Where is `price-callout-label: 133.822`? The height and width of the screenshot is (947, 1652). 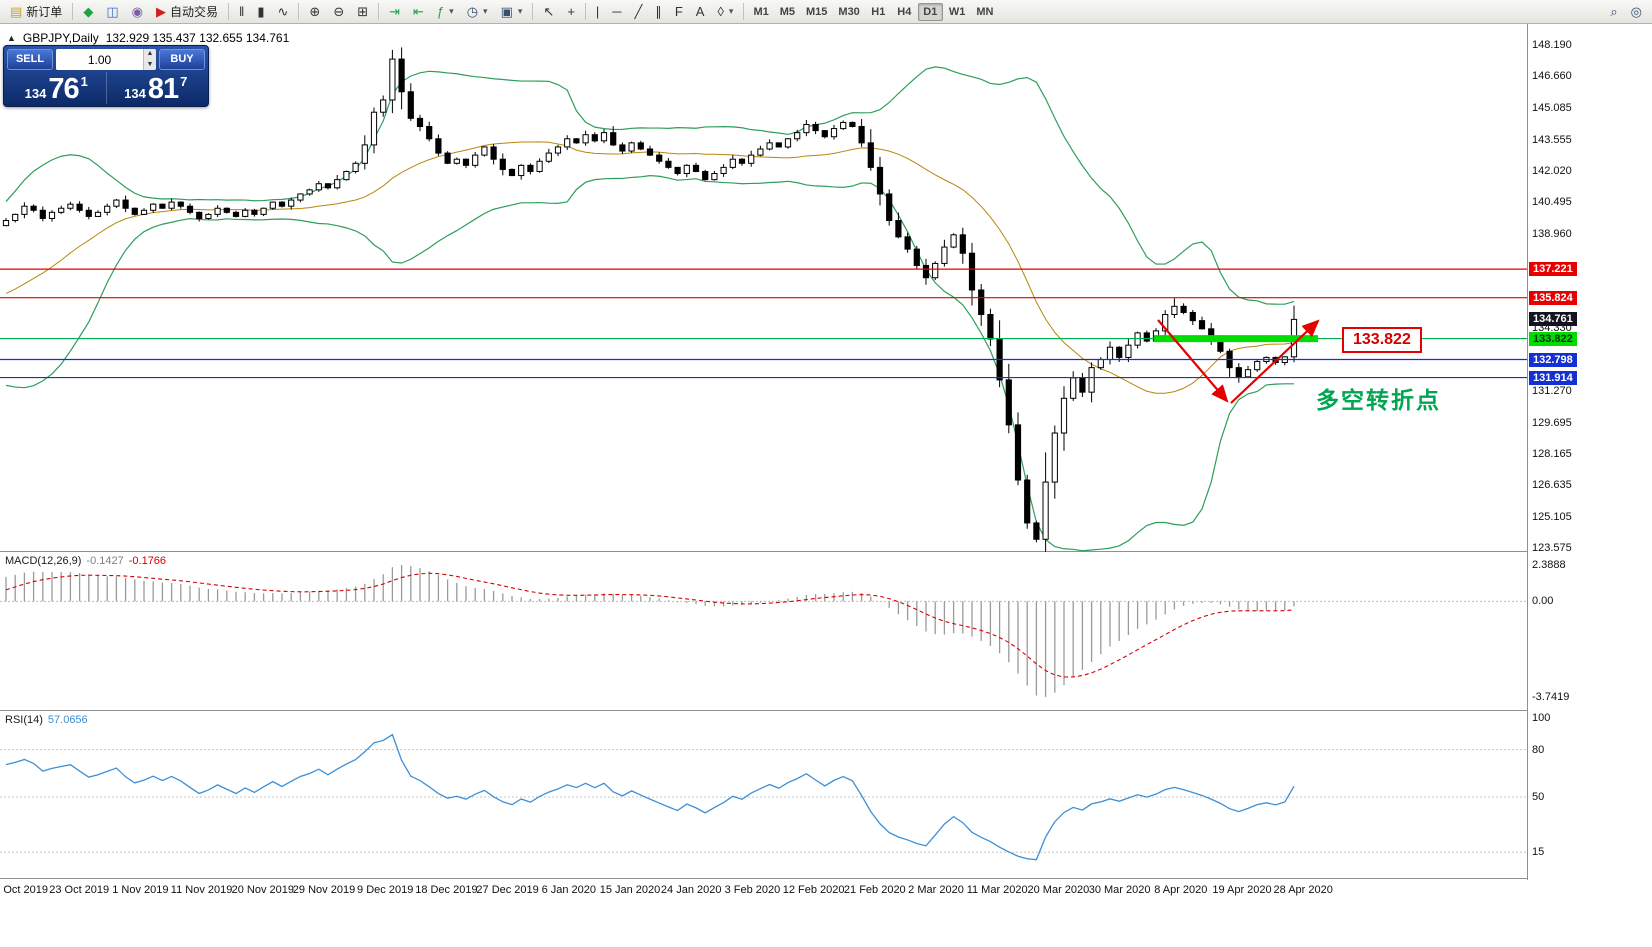 price-callout-label: 133.822 is located at coordinates (1382, 340).